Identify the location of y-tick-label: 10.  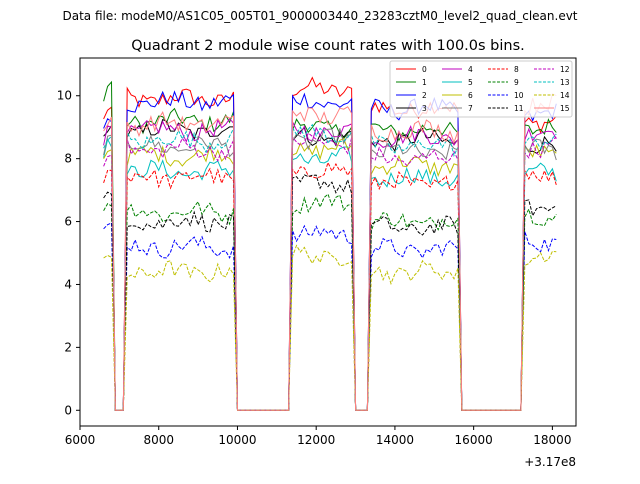
(64, 96).